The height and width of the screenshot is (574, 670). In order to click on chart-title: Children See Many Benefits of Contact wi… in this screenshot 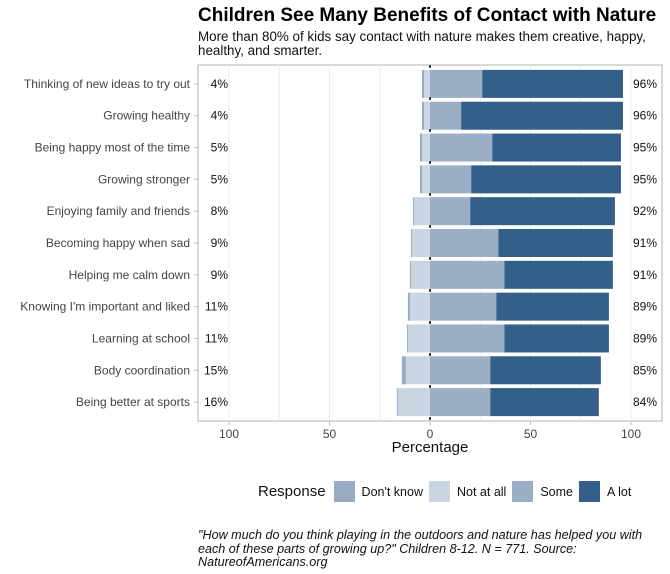, I will do `click(427, 15)`.